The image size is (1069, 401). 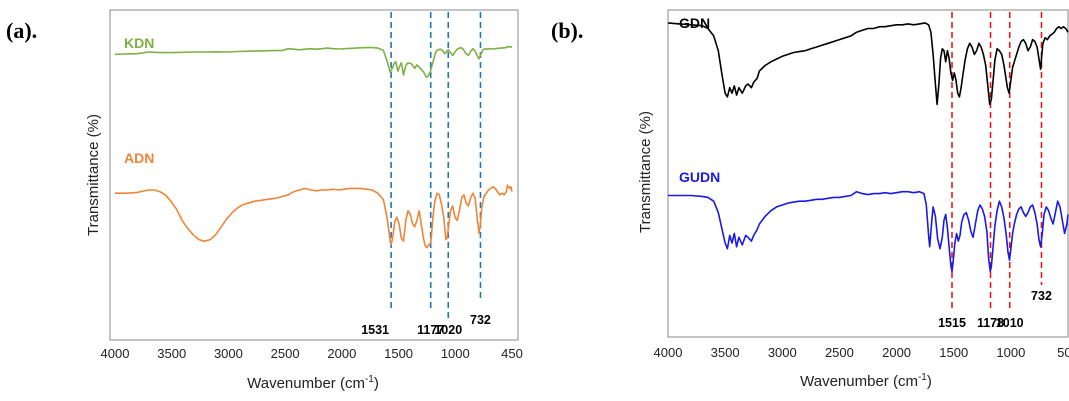 What do you see at coordinates (313, 383) in the screenshot?
I see `panel-a-x-axis-label: Wavenumber (cm-1)` at bounding box center [313, 383].